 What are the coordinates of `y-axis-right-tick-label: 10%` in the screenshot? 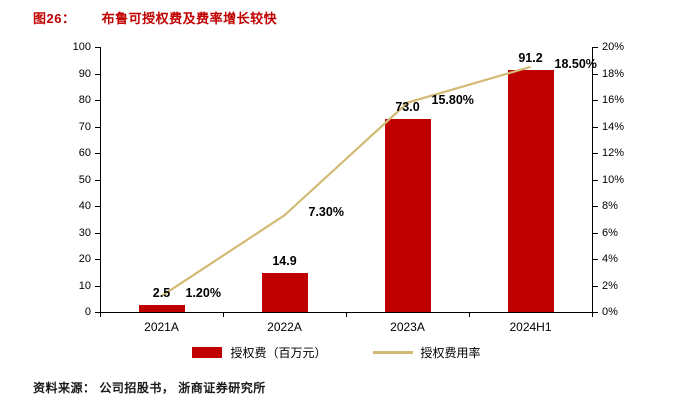 It's located at (613, 179).